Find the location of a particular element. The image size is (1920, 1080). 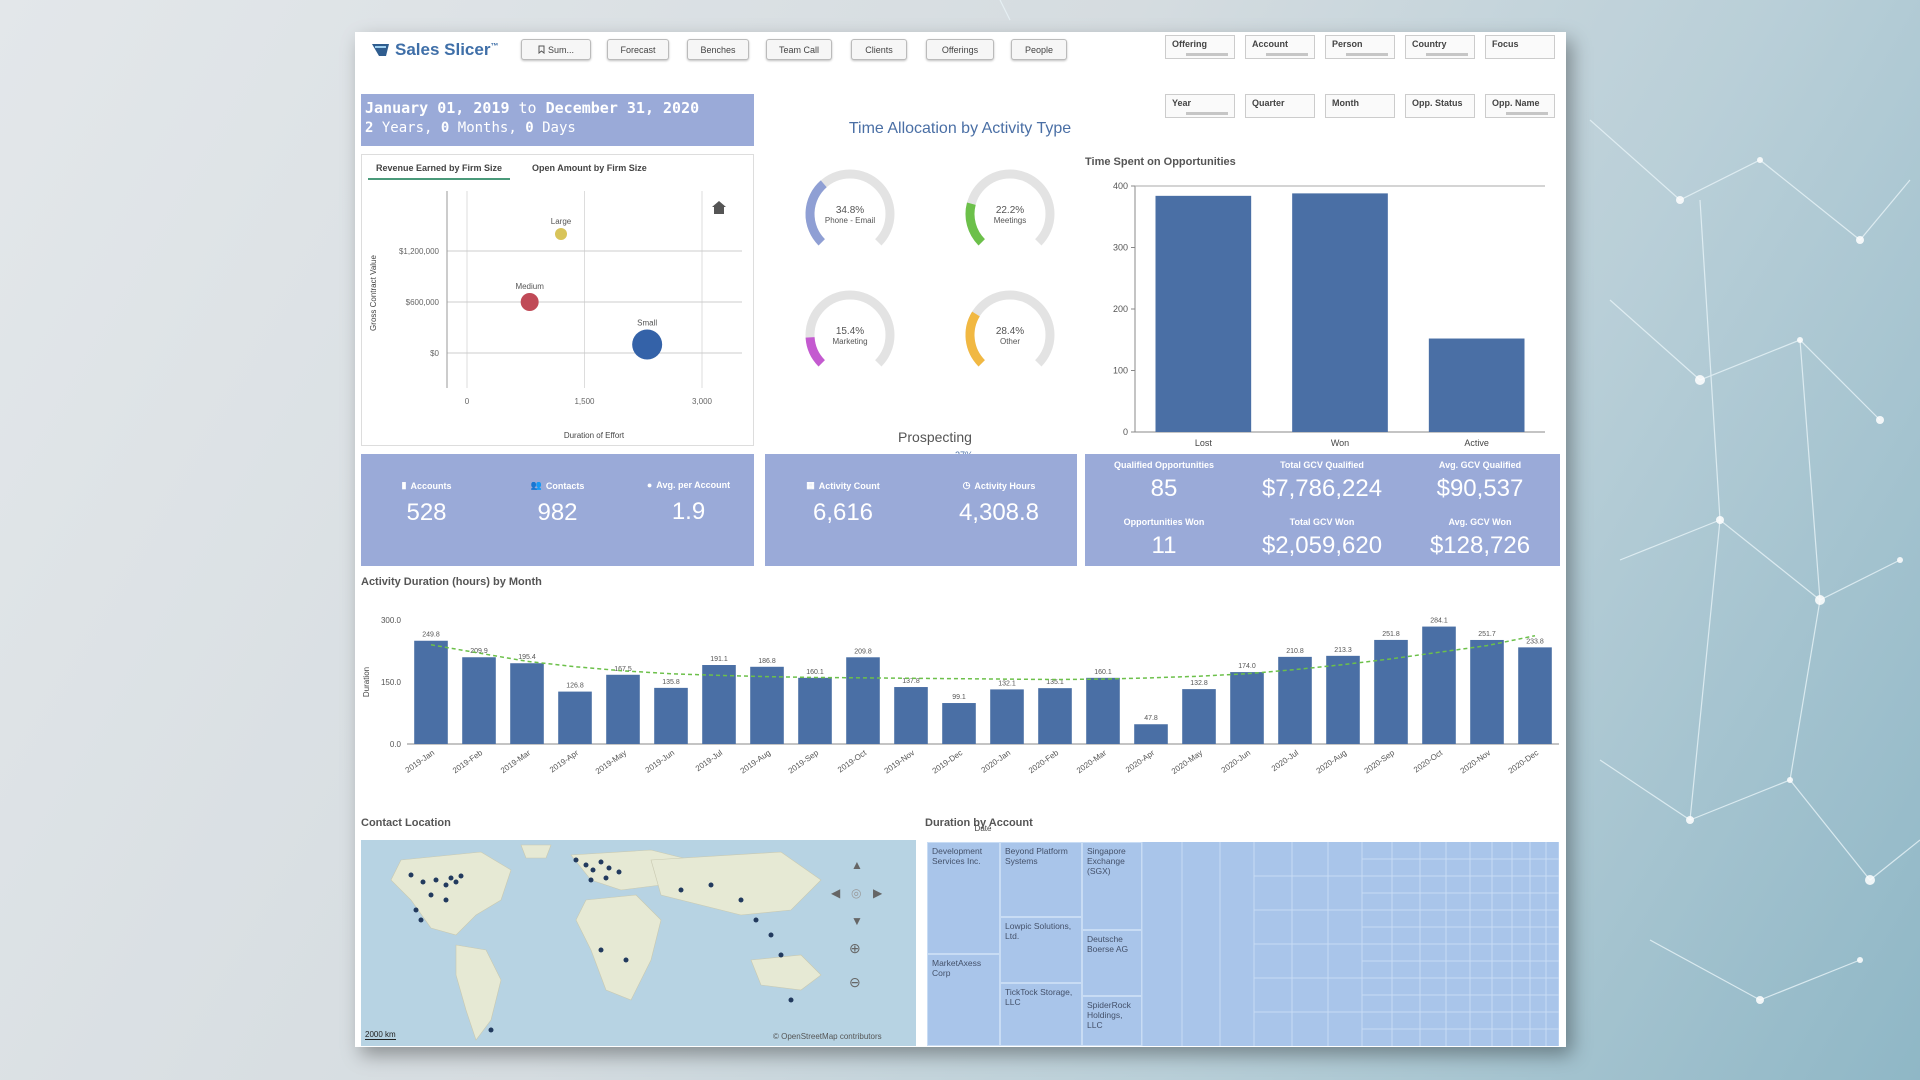

filter-month: Month is located at coordinates (1360, 106).